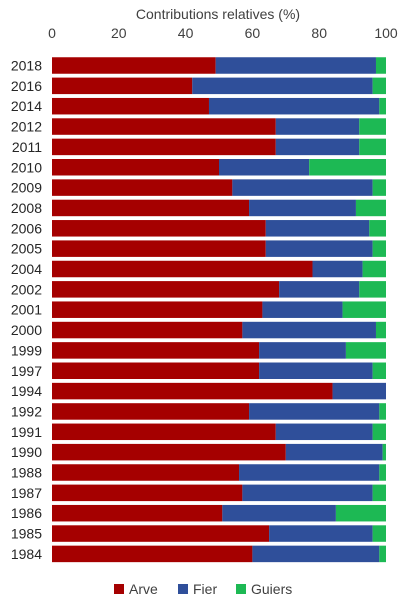  Describe the element at coordinates (52, 33) in the screenshot. I see `x-tick-label: 0` at that location.